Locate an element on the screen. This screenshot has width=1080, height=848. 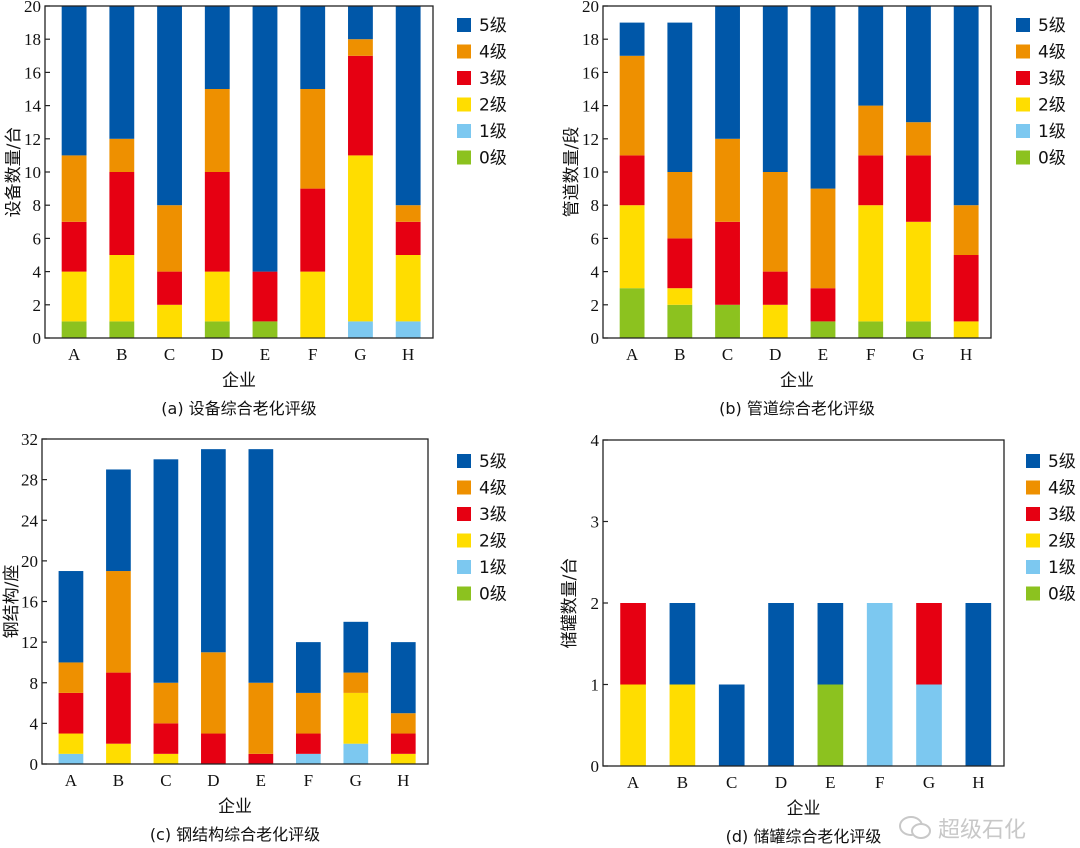
bar-segment-A-0级 is located at coordinates (74, 329).